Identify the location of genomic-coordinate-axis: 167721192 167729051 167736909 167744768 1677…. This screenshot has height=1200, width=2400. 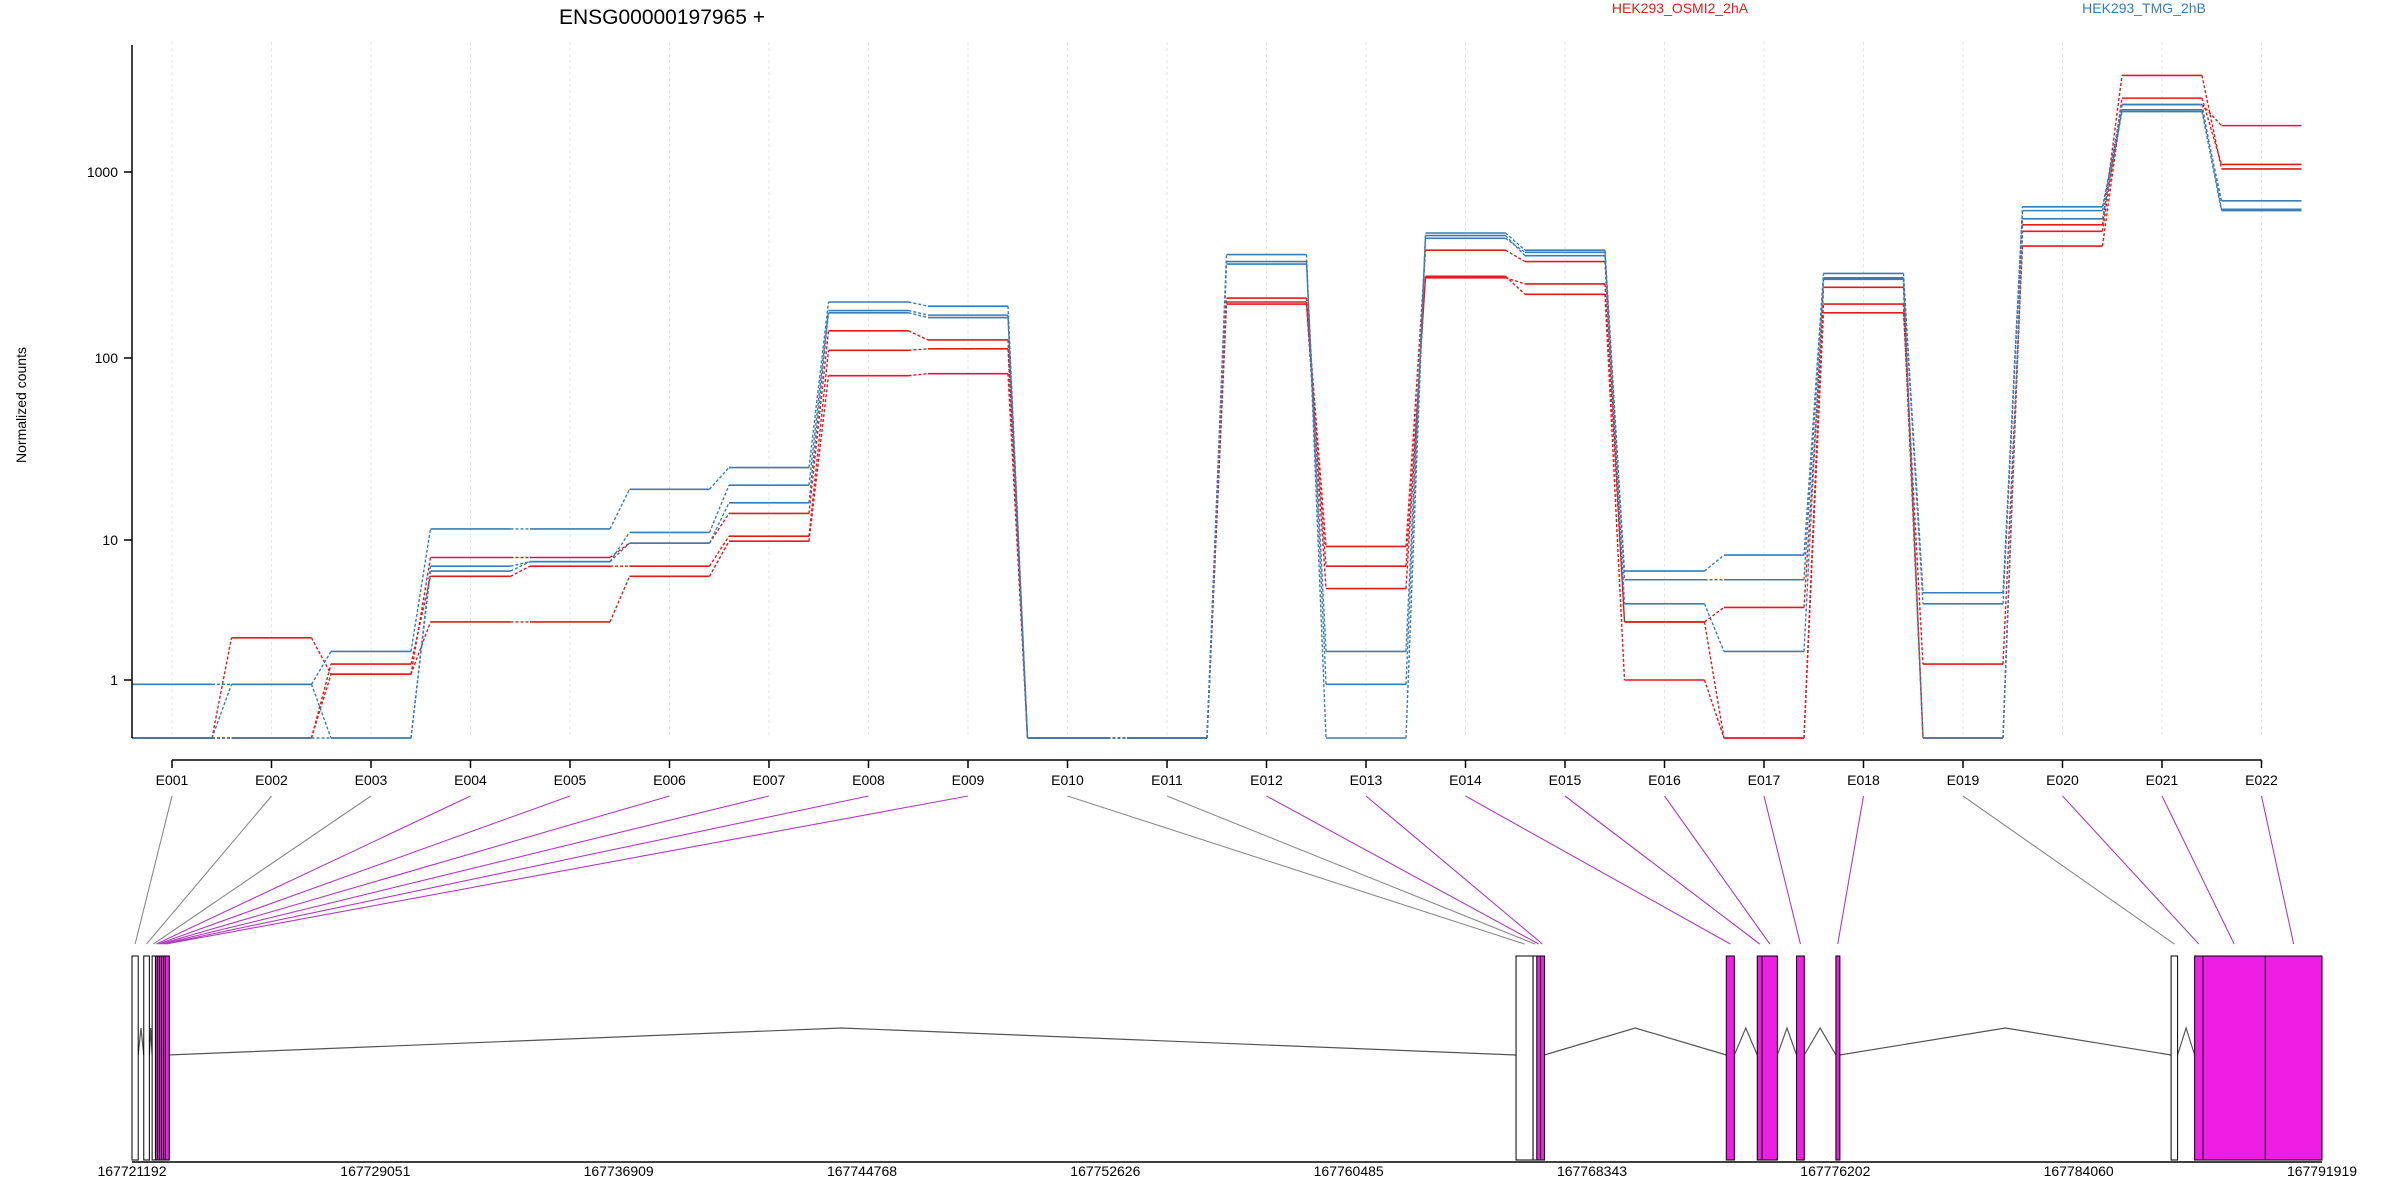
(1227, 1170).